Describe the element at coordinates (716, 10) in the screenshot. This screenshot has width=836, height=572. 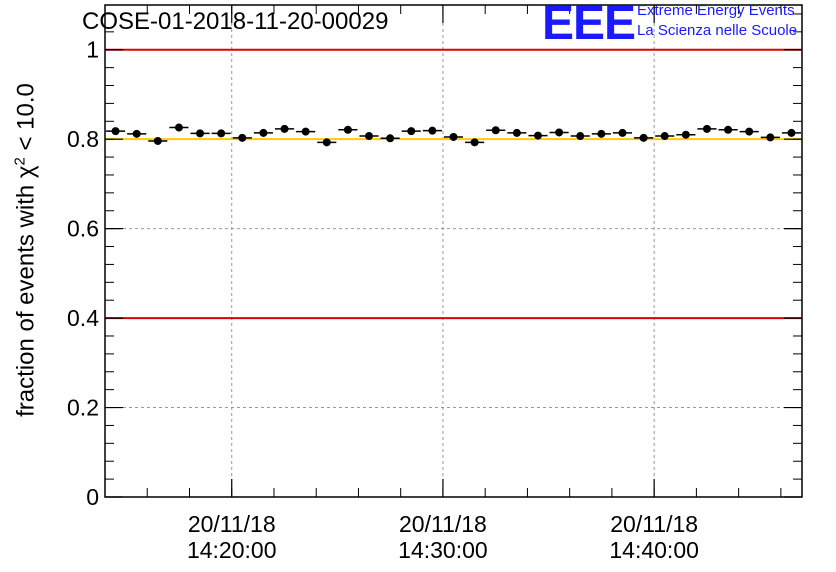
I see `logo-text-line1: Extreme Energy Events` at that location.